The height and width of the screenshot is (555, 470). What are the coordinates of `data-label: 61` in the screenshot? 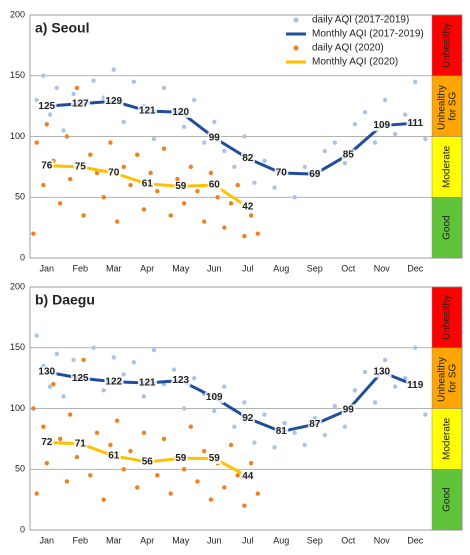 It's located at (148, 184).